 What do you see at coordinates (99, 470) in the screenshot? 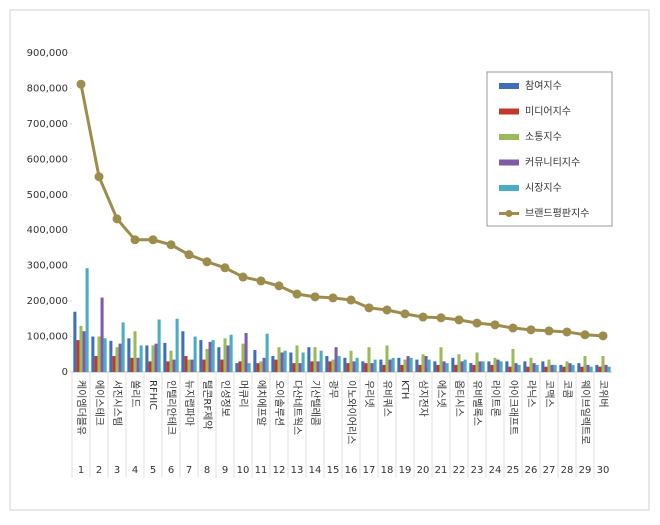
I see `rank-label: 2` at bounding box center [99, 470].